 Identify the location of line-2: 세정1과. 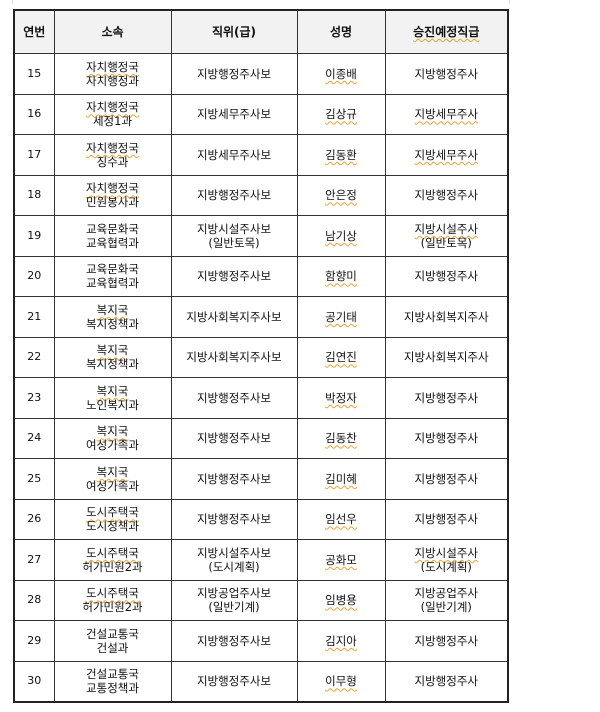
(112, 121).